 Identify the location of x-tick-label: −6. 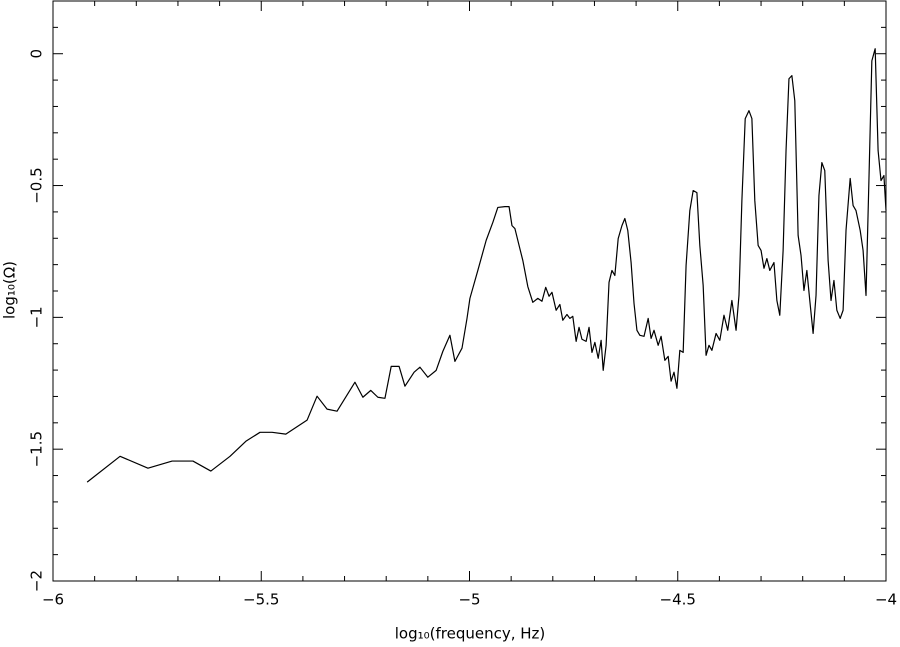
(53, 600).